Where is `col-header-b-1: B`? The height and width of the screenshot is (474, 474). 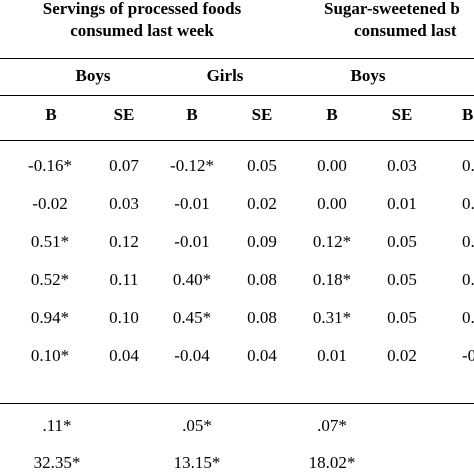
col-header-b-1: B is located at coordinates (51, 114).